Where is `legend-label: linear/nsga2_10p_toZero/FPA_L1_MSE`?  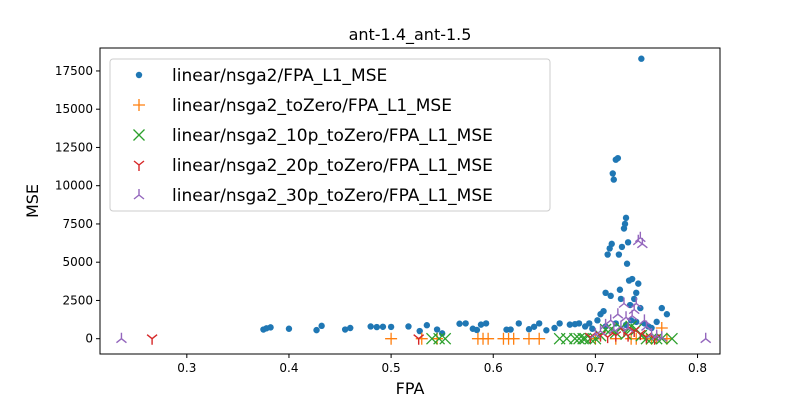 legend-label: linear/nsga2_10p_toZero/FPA_L1_MSE is located at coordinates (332, 136).